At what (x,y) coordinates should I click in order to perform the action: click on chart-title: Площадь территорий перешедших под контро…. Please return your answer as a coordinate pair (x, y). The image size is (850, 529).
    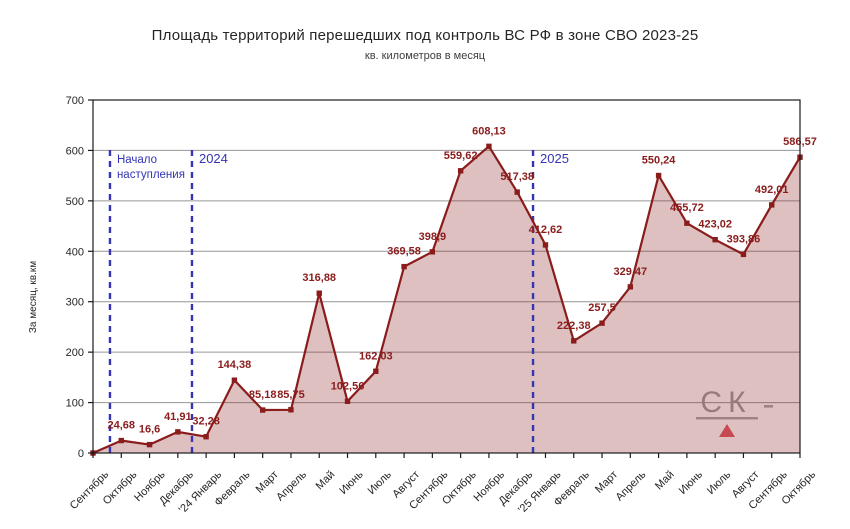
    Looking at the image, I should click on (425, 35).